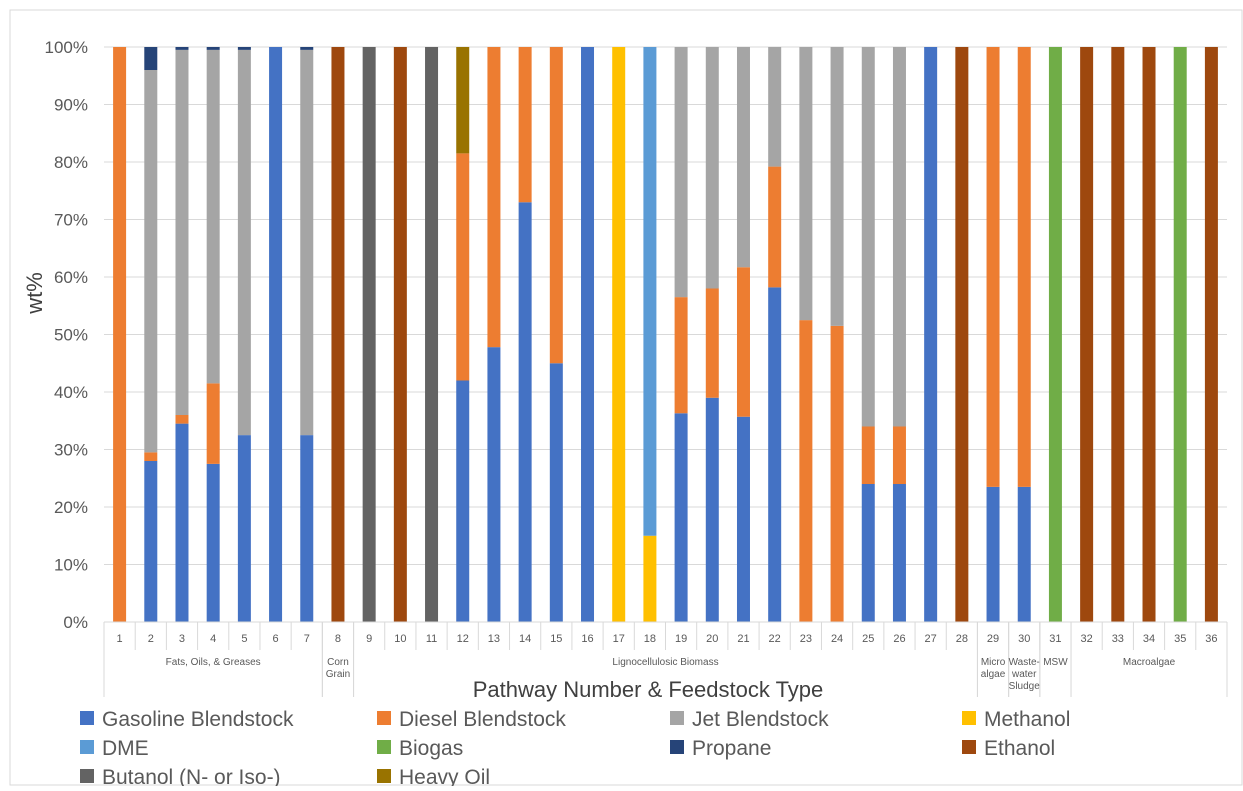  Describe the element at coordinates (151, 639) in the screenshot. I see `x-tick-label: 2` at that location.